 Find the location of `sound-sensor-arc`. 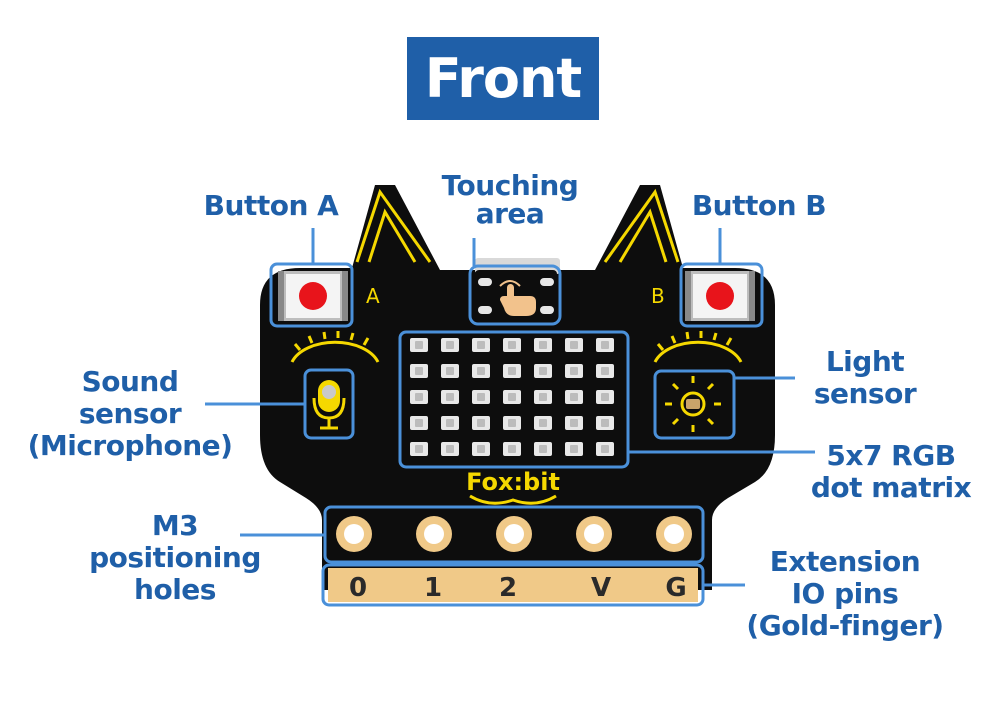

sound-sensor-arc is located at coordinates (335, 347).